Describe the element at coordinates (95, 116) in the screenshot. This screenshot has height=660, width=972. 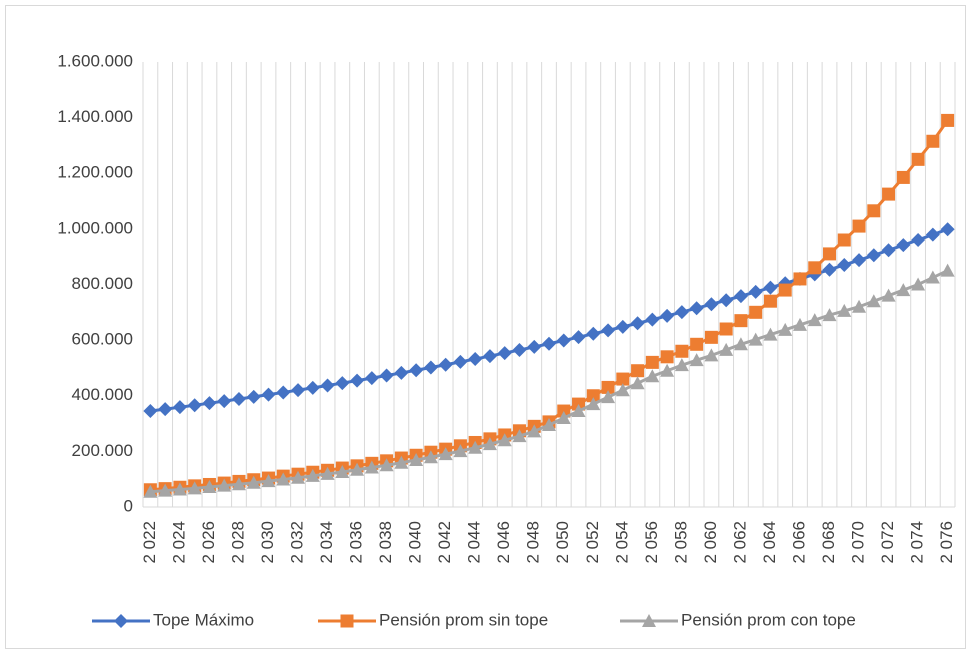
I see `y-tick-label: 1.400.000` at that location.